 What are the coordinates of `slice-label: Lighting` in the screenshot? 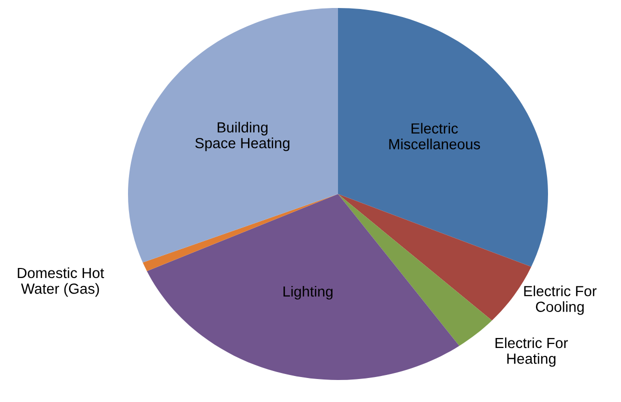 It's located at (308, 293).